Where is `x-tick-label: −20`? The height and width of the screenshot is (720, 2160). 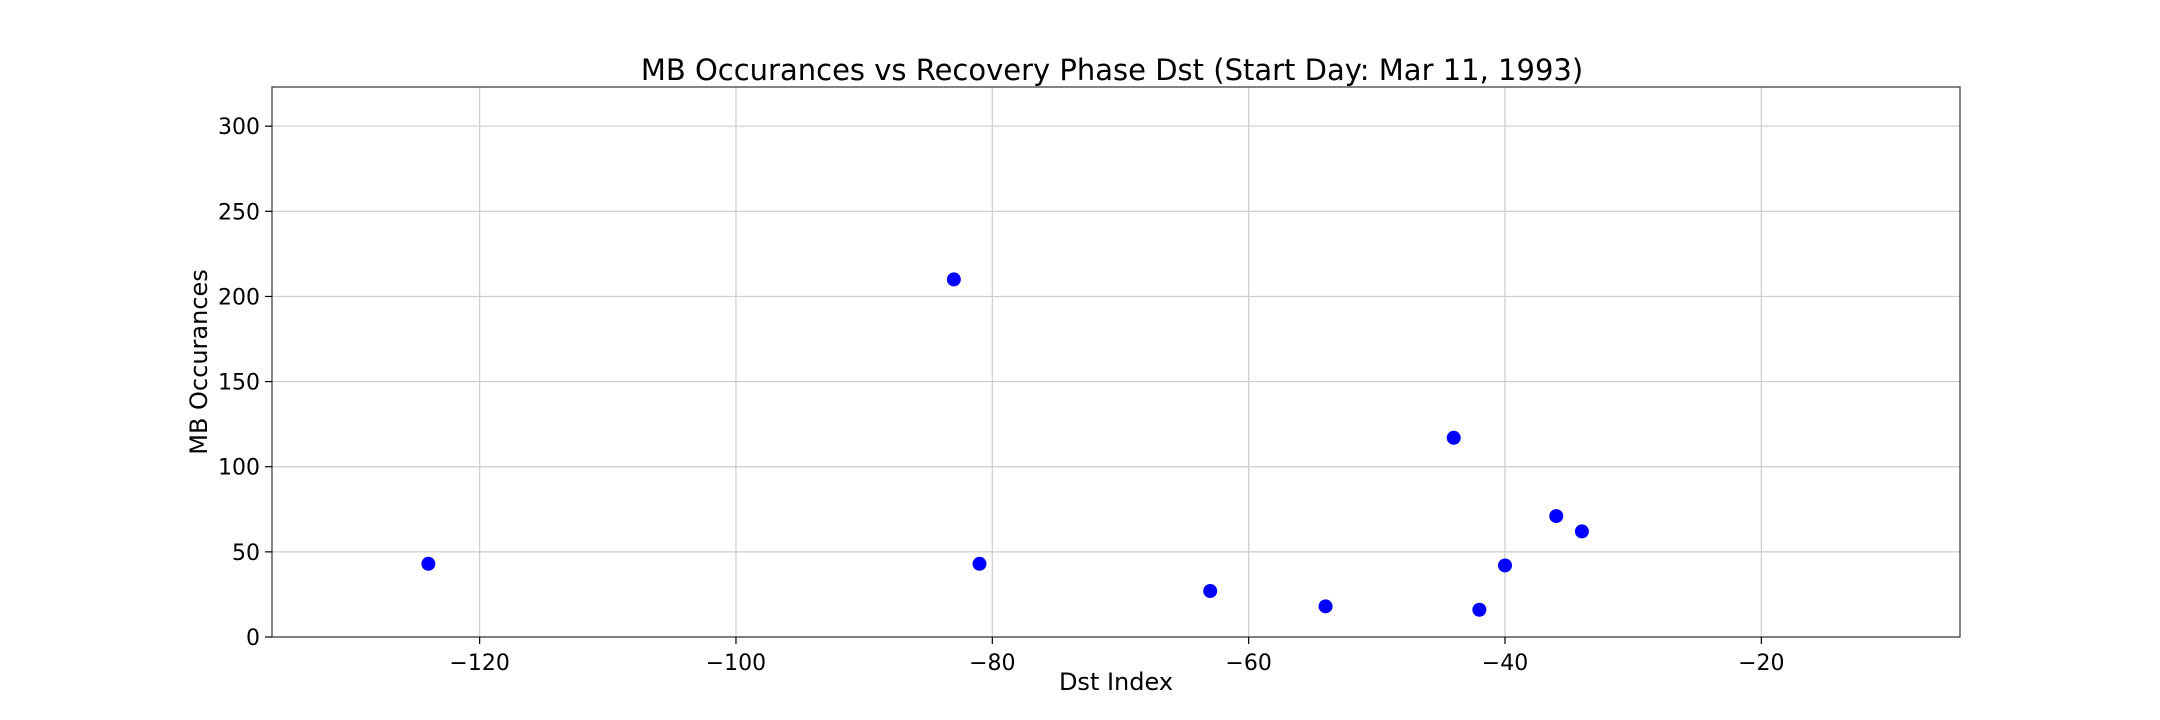
x-tick-label: −20 is located at coordinates (1761, 663).